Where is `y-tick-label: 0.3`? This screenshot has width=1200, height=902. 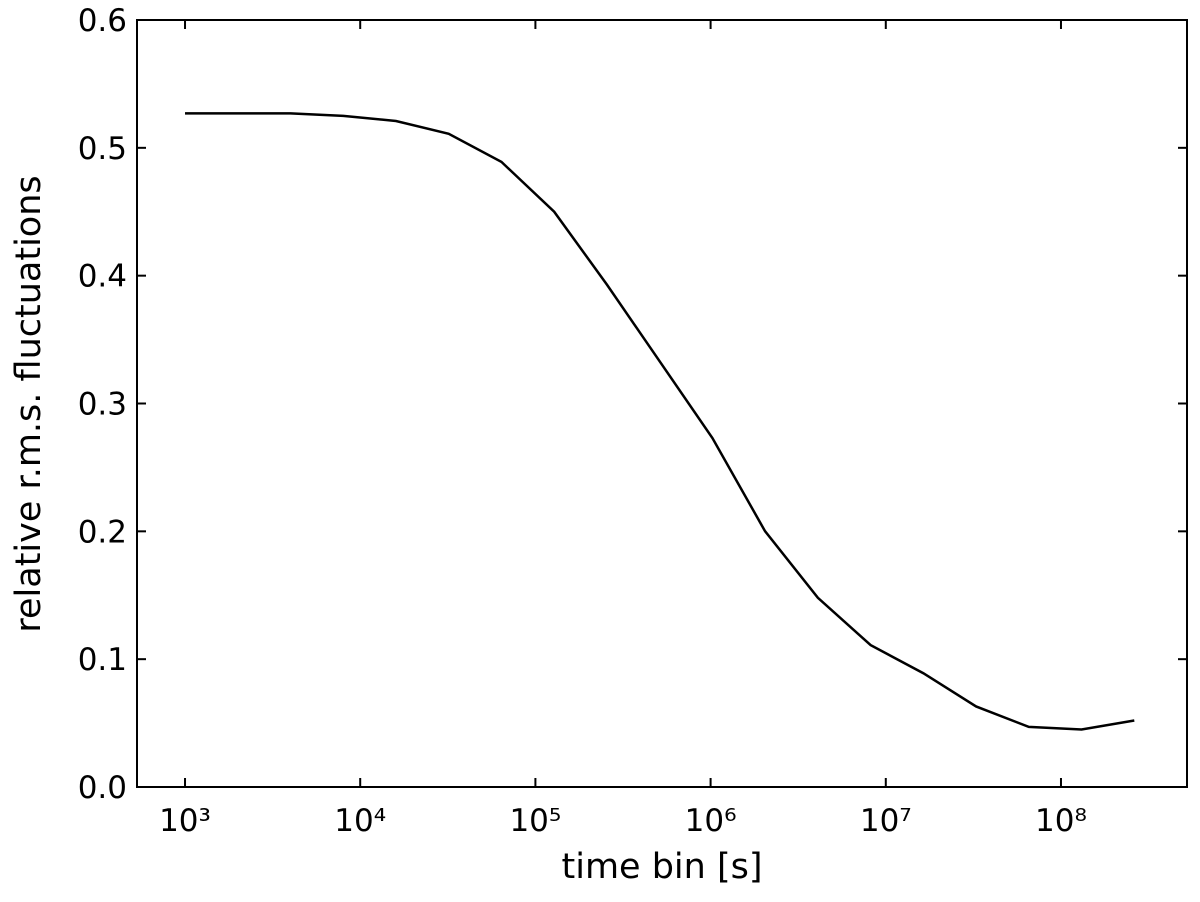 y-tick-label: 0.3 is located at coordinates (102, 405).